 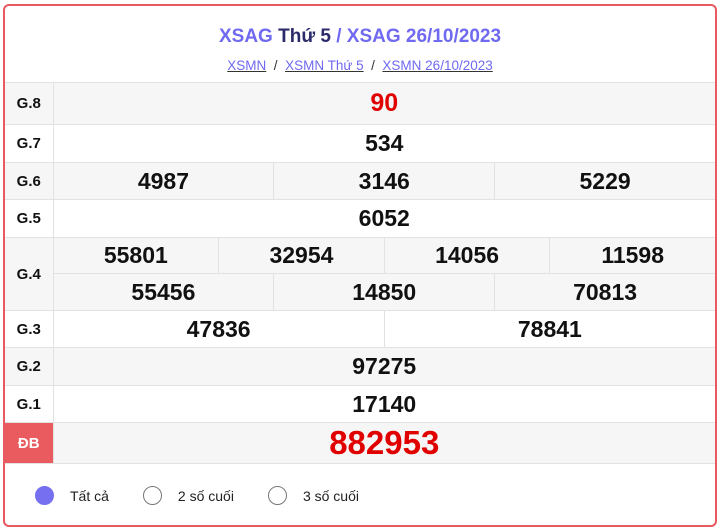 I want to click on special-prize-number: 882953, so click(x=384, y=443).